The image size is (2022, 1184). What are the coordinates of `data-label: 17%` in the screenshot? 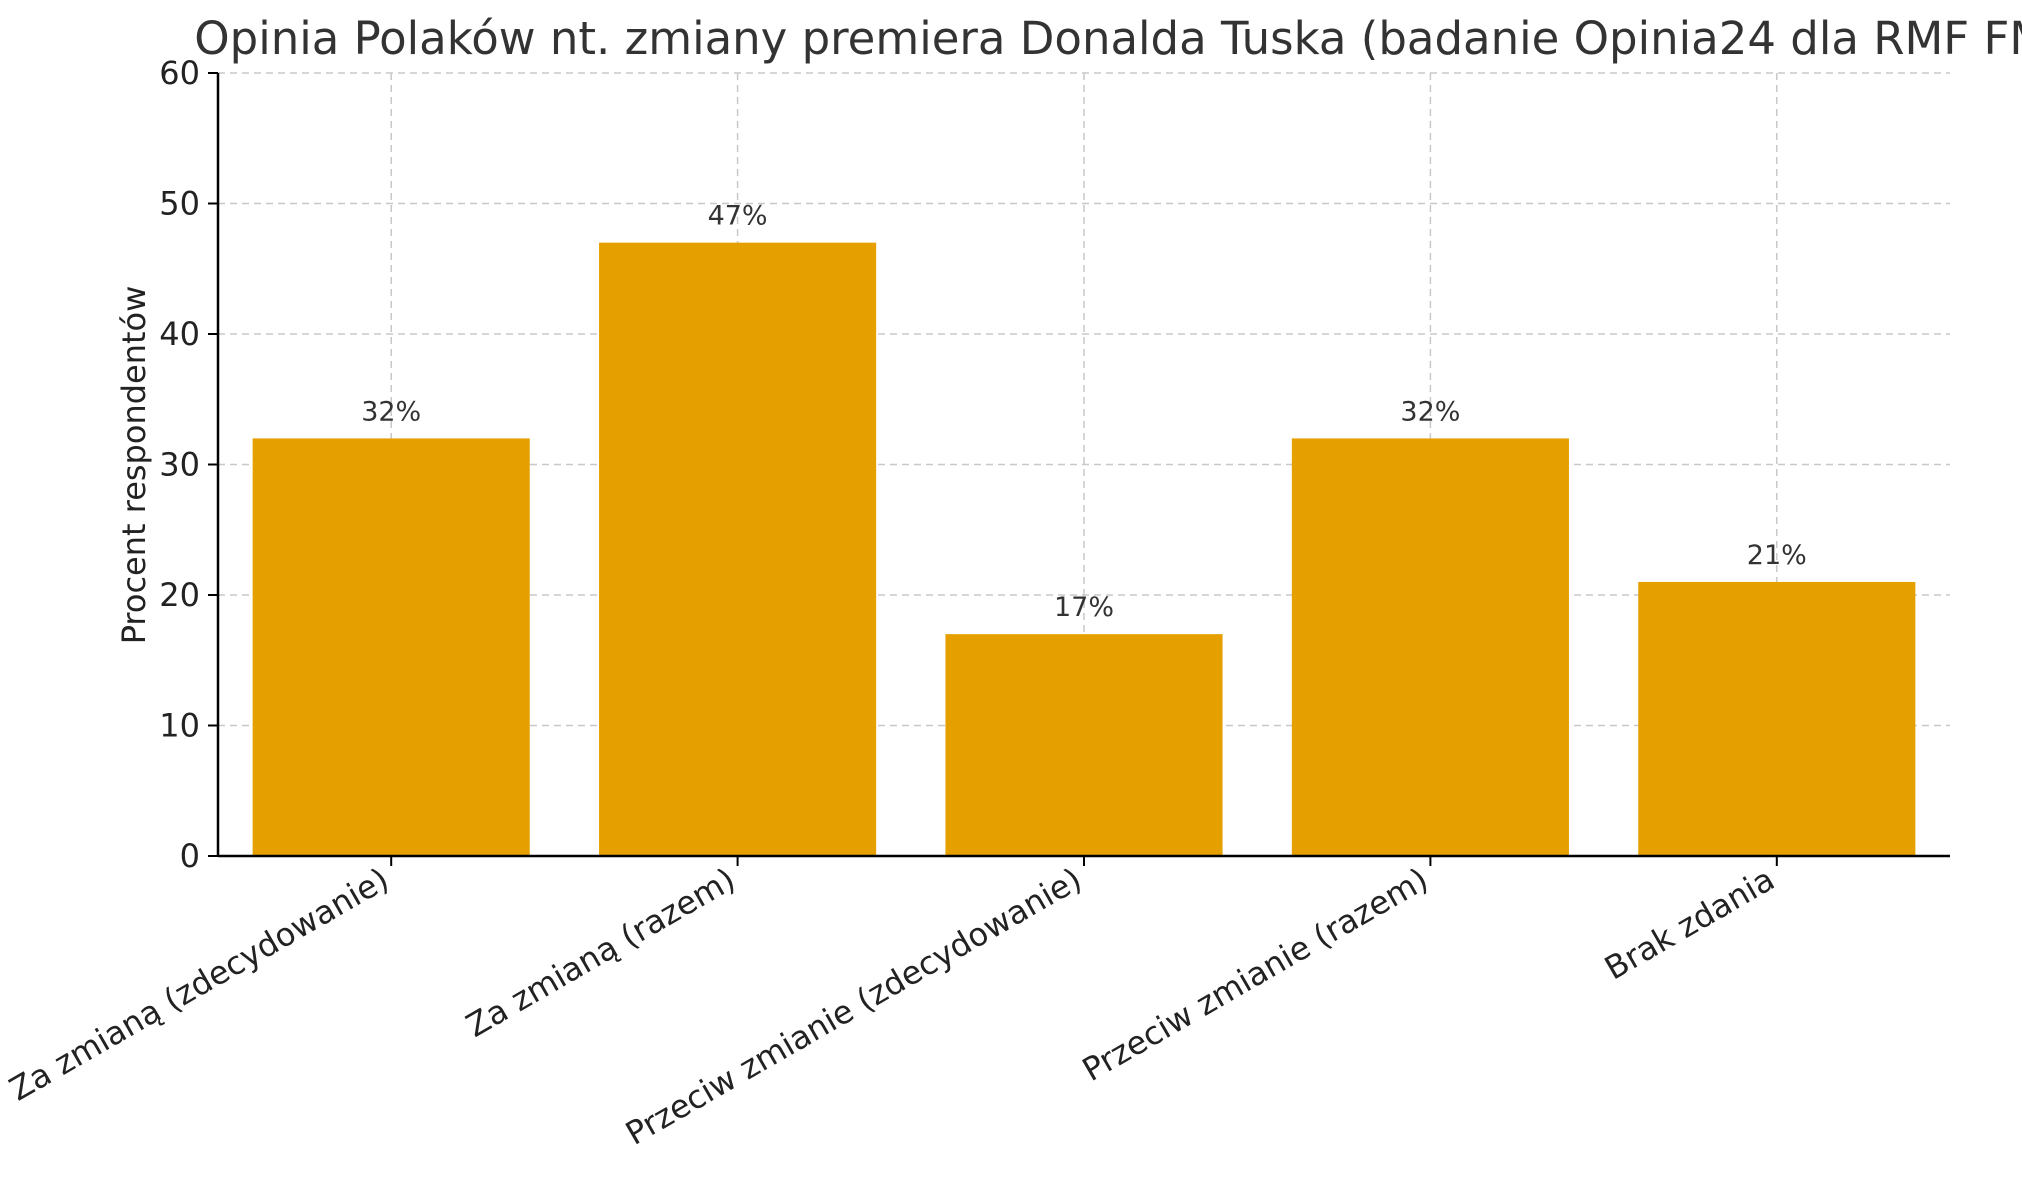 It's located at (1084, 607).